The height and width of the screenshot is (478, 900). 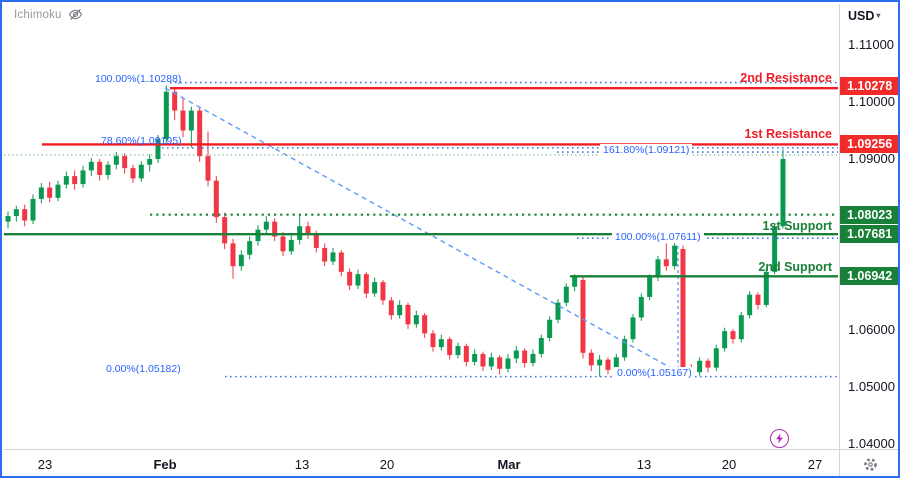 I want to click on price-tag-1.10278: 1.10278, so click(x=869, y=86).